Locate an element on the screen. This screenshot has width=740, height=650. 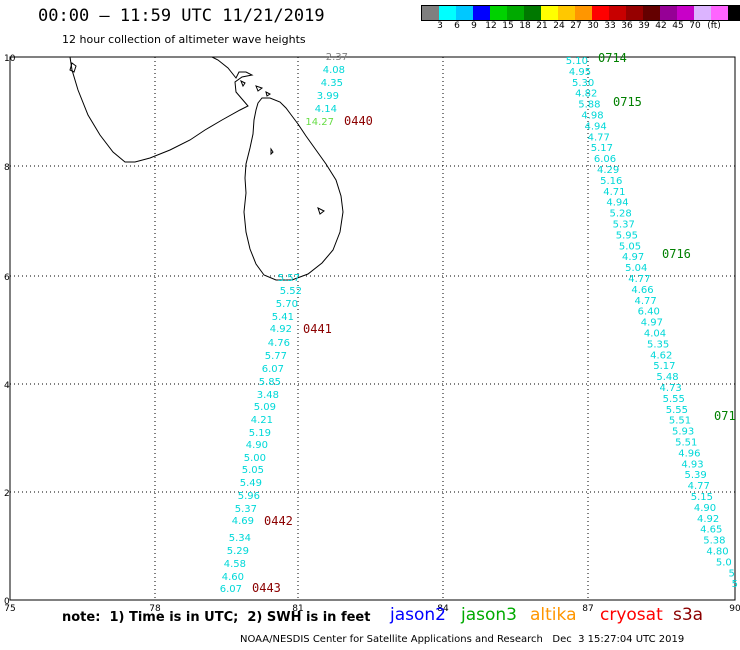
swh-value: 5.48 is located at coordinates (667, 377).